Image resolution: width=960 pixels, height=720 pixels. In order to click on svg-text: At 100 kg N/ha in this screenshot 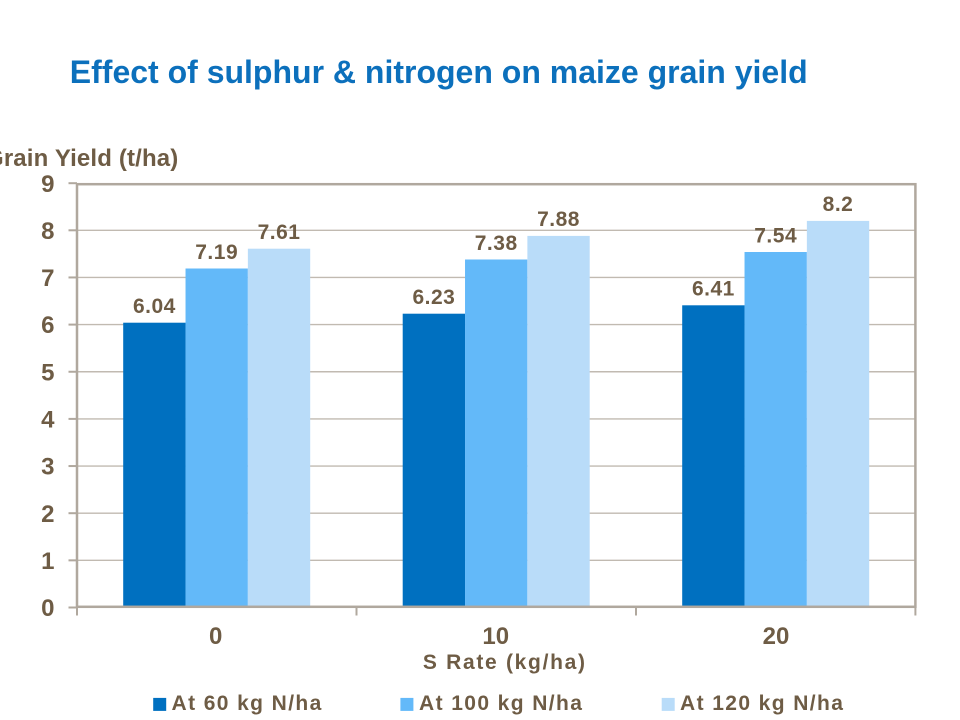, I will do `click(501, 703)`.